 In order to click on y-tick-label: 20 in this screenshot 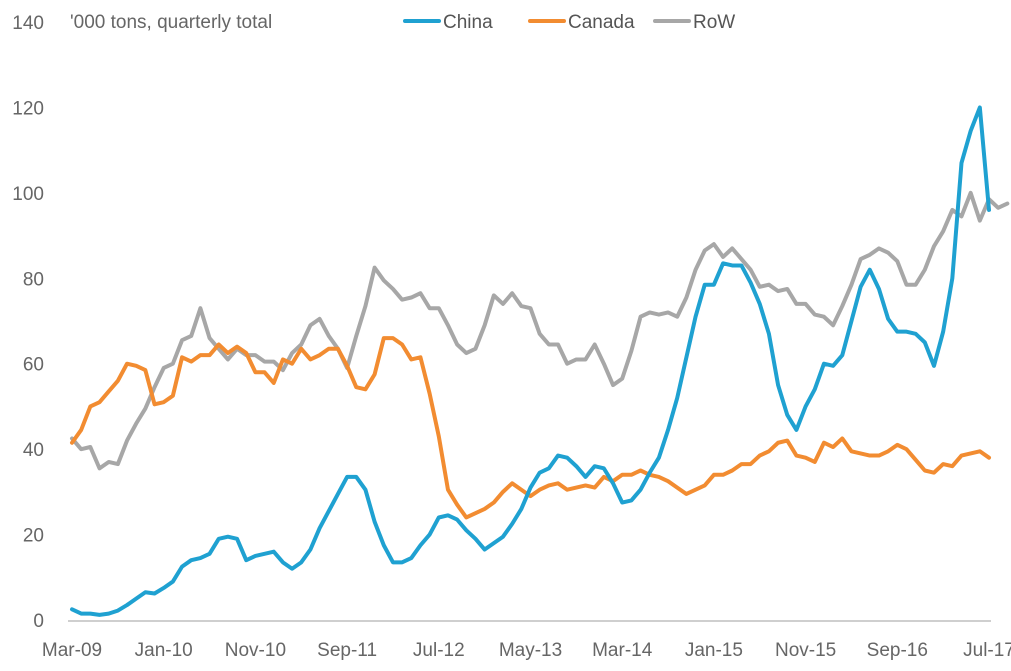, I will do `click(33, 536)`.